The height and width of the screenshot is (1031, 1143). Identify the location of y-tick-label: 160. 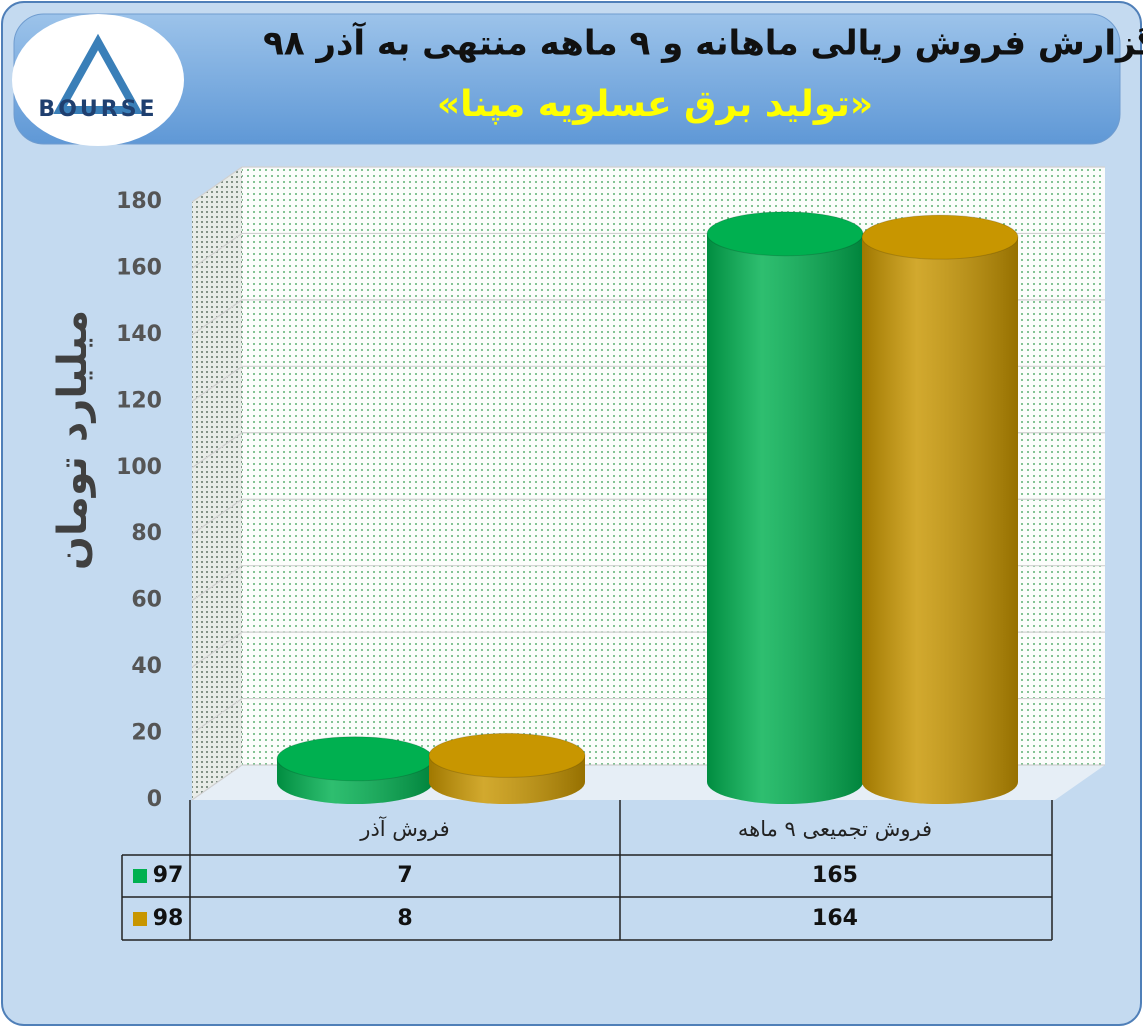
(139, 267).